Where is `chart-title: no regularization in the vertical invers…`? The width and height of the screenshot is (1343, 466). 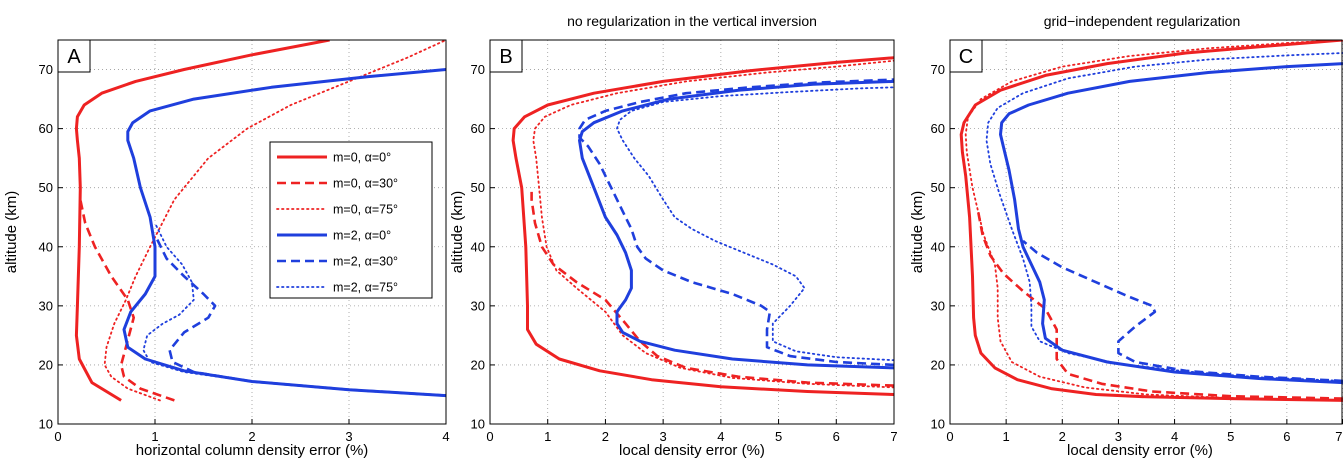 chart-title: no regularization in the vertical invers… is located at coordinates (692, 21).